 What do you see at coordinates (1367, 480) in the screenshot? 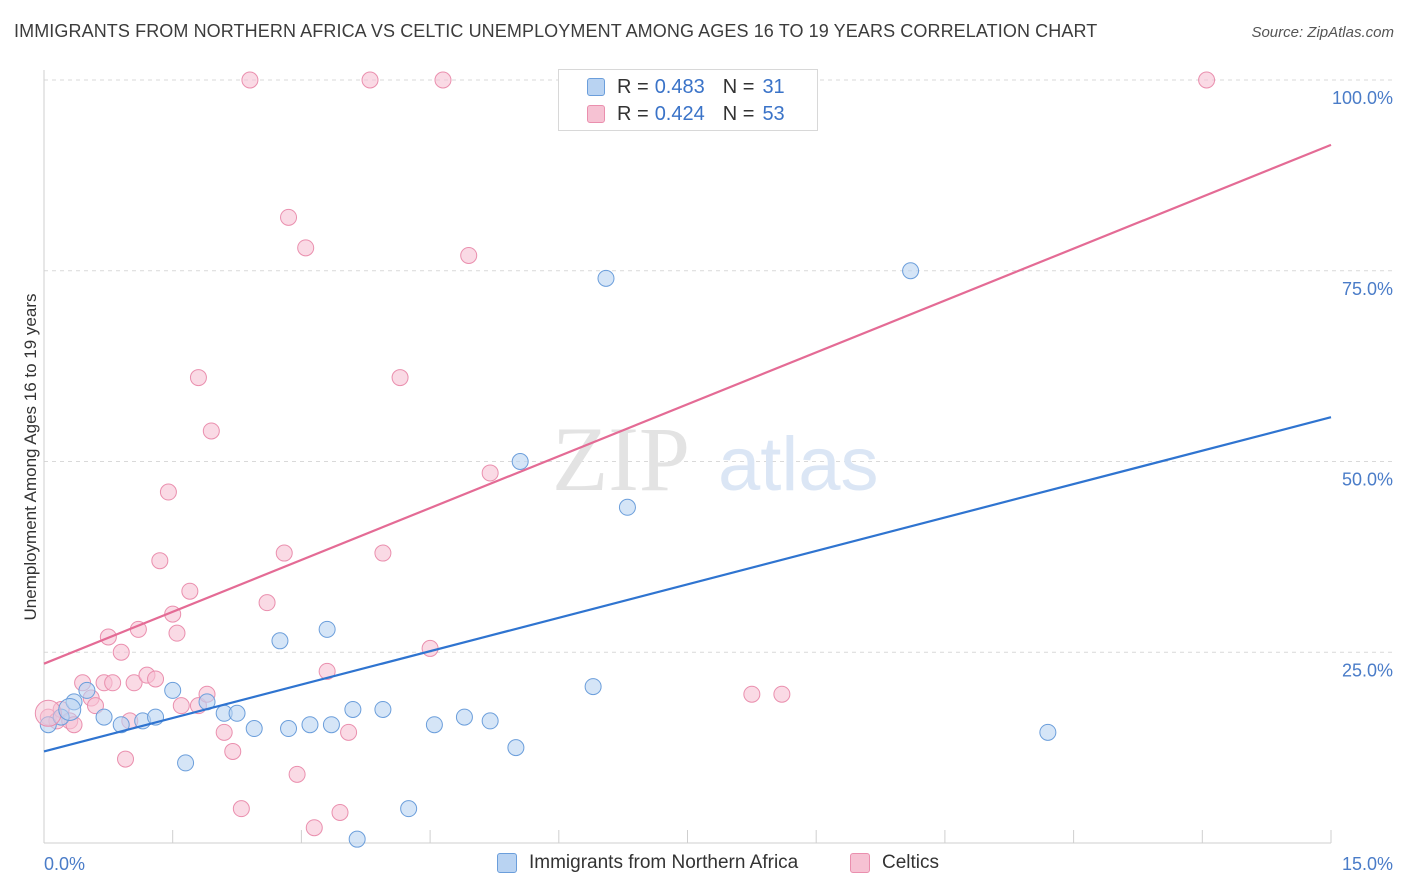
I see `y-tick-label: 50.0%` at bounding box center [1367, 480].